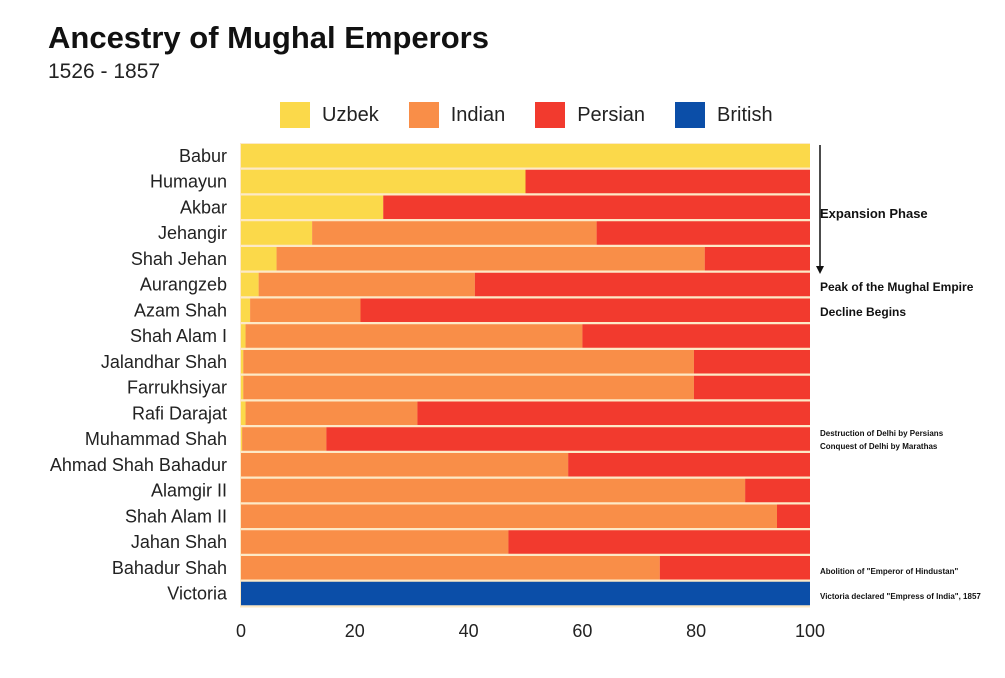 This screenshot has height=678, width=1005. I want to click on legend: Uzbek Indian Persian British, so click(541, 115).